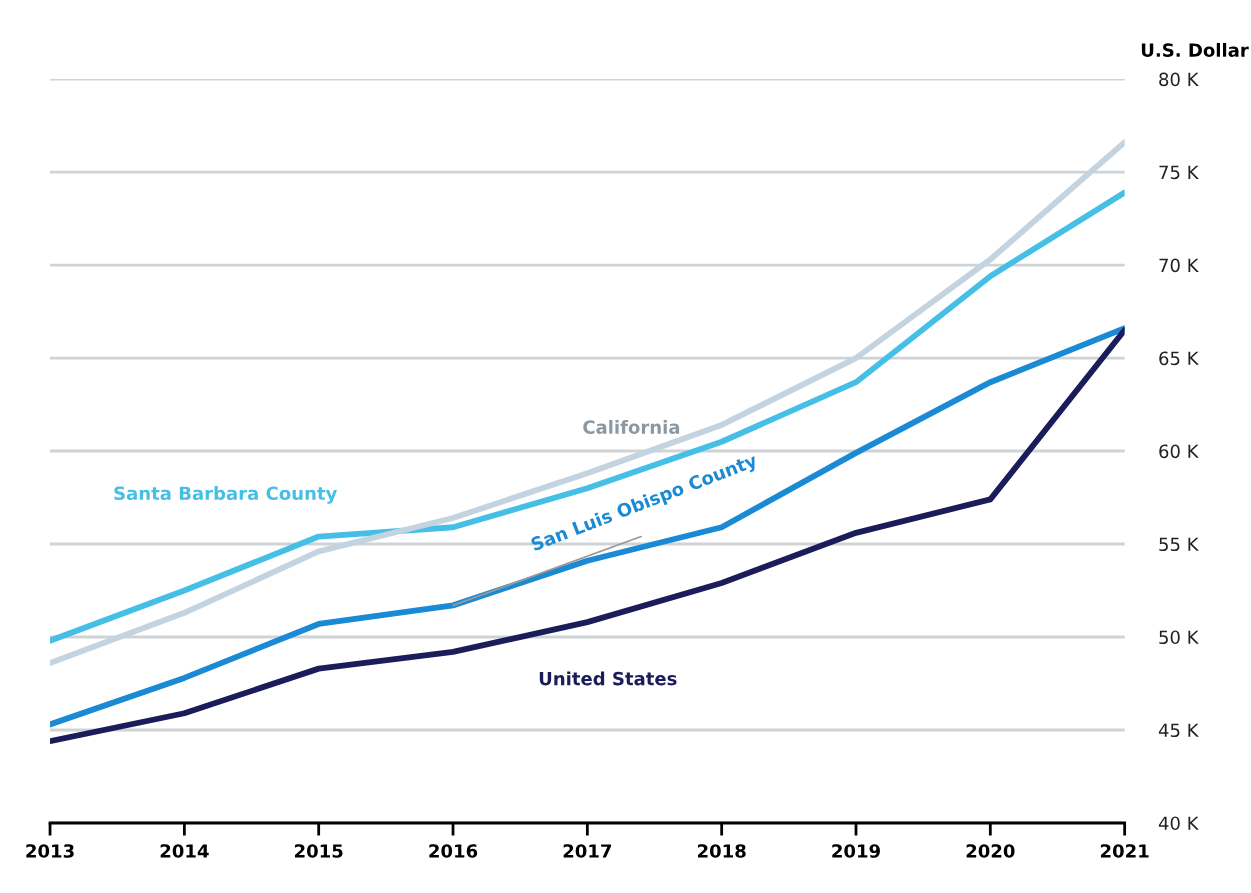 The width and height of the screenshot is (1251, 893). Describe the element at coordinates (1179, 172) in the screenshot. I see `y-tick-label: 75 K` at that location.